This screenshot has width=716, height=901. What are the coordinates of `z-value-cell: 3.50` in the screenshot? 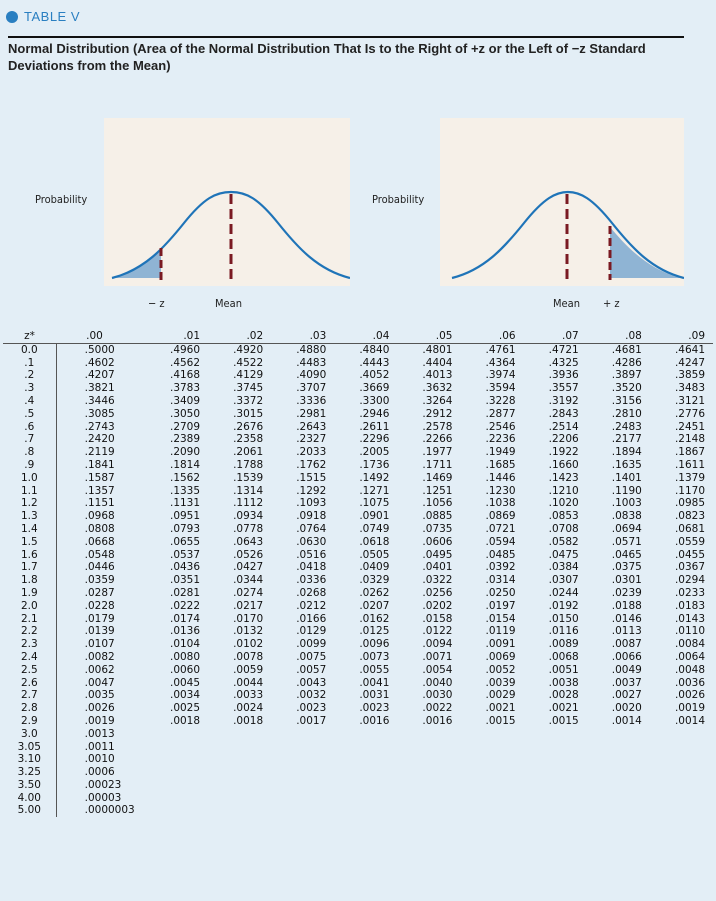 It's located at (30, 785).